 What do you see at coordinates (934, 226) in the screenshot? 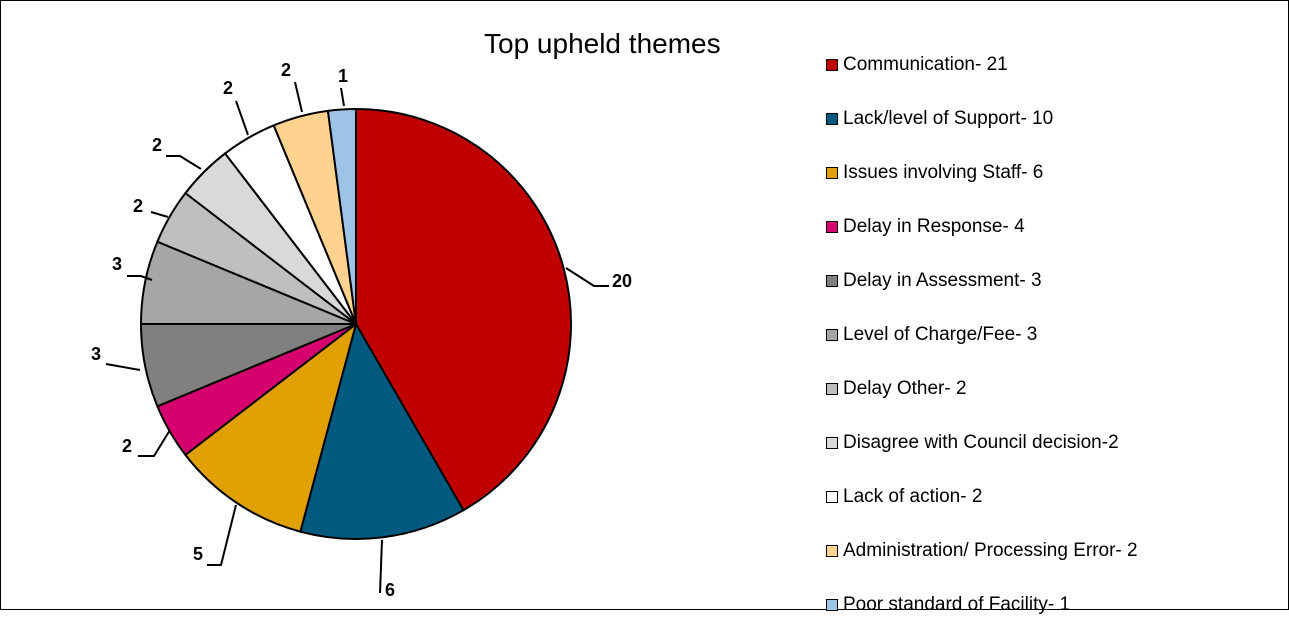
I see `legend-label: Delay in Response- 4` at bounding box center [934, 226].